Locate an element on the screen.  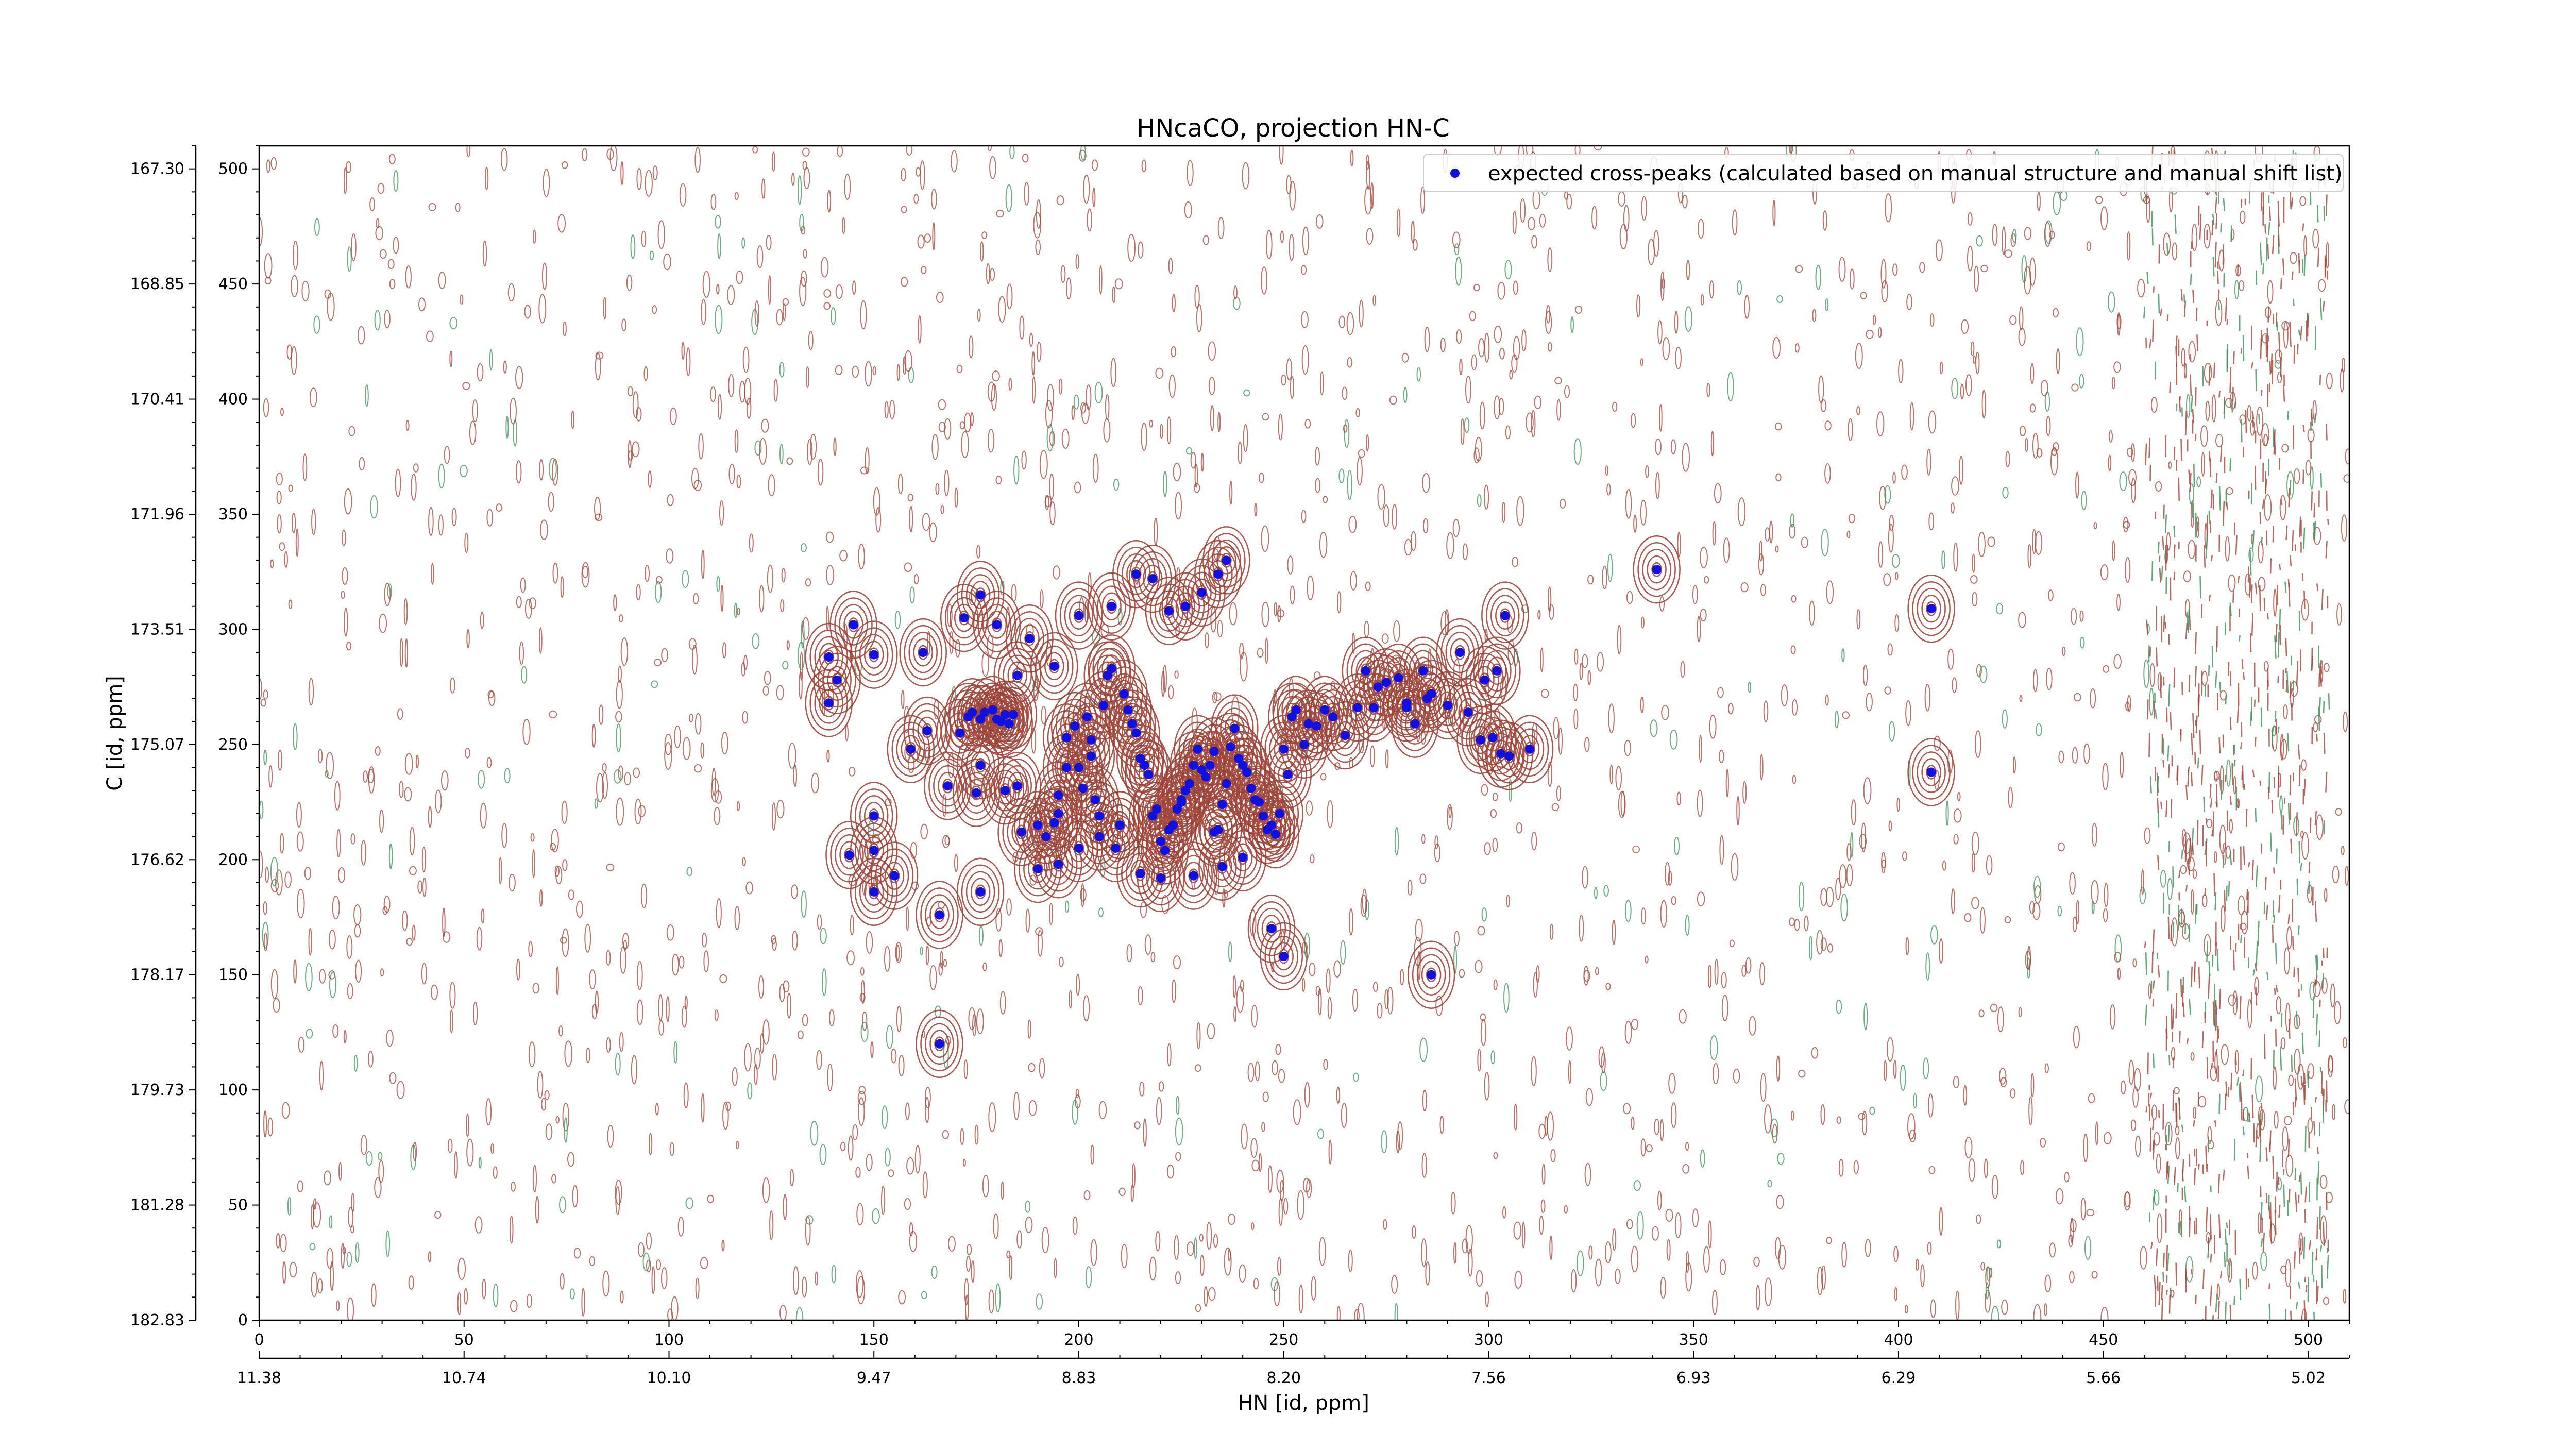
x-index-axis: 0 50 100 150 200 250 300 350 400 450 500 is located at coordinates (1302, 1334).